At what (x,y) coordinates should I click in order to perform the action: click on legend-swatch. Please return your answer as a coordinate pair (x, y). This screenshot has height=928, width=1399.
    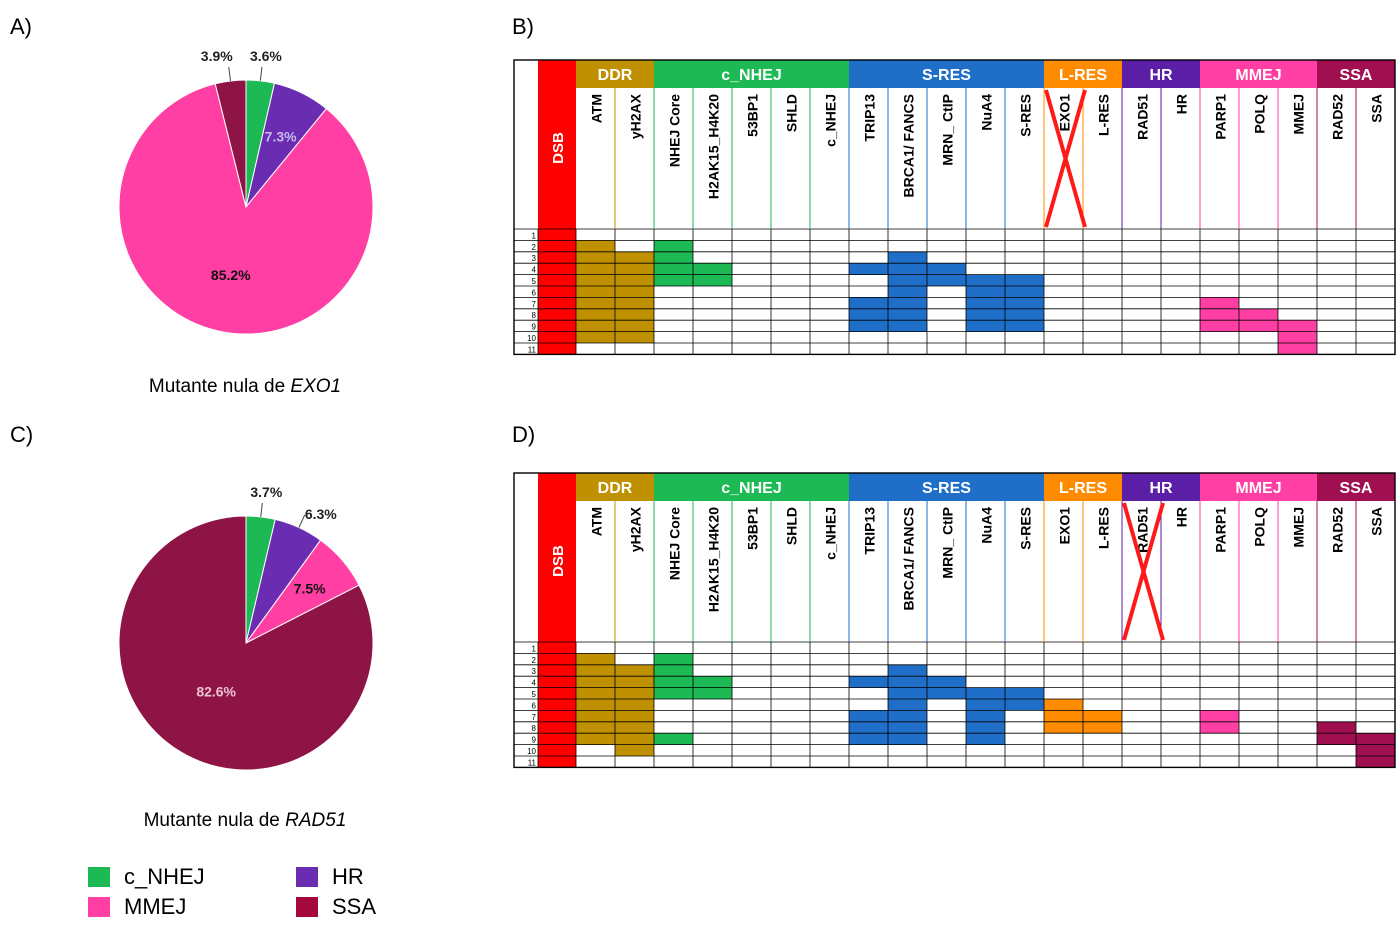
    Looking at the image, I should click on (99, 907).